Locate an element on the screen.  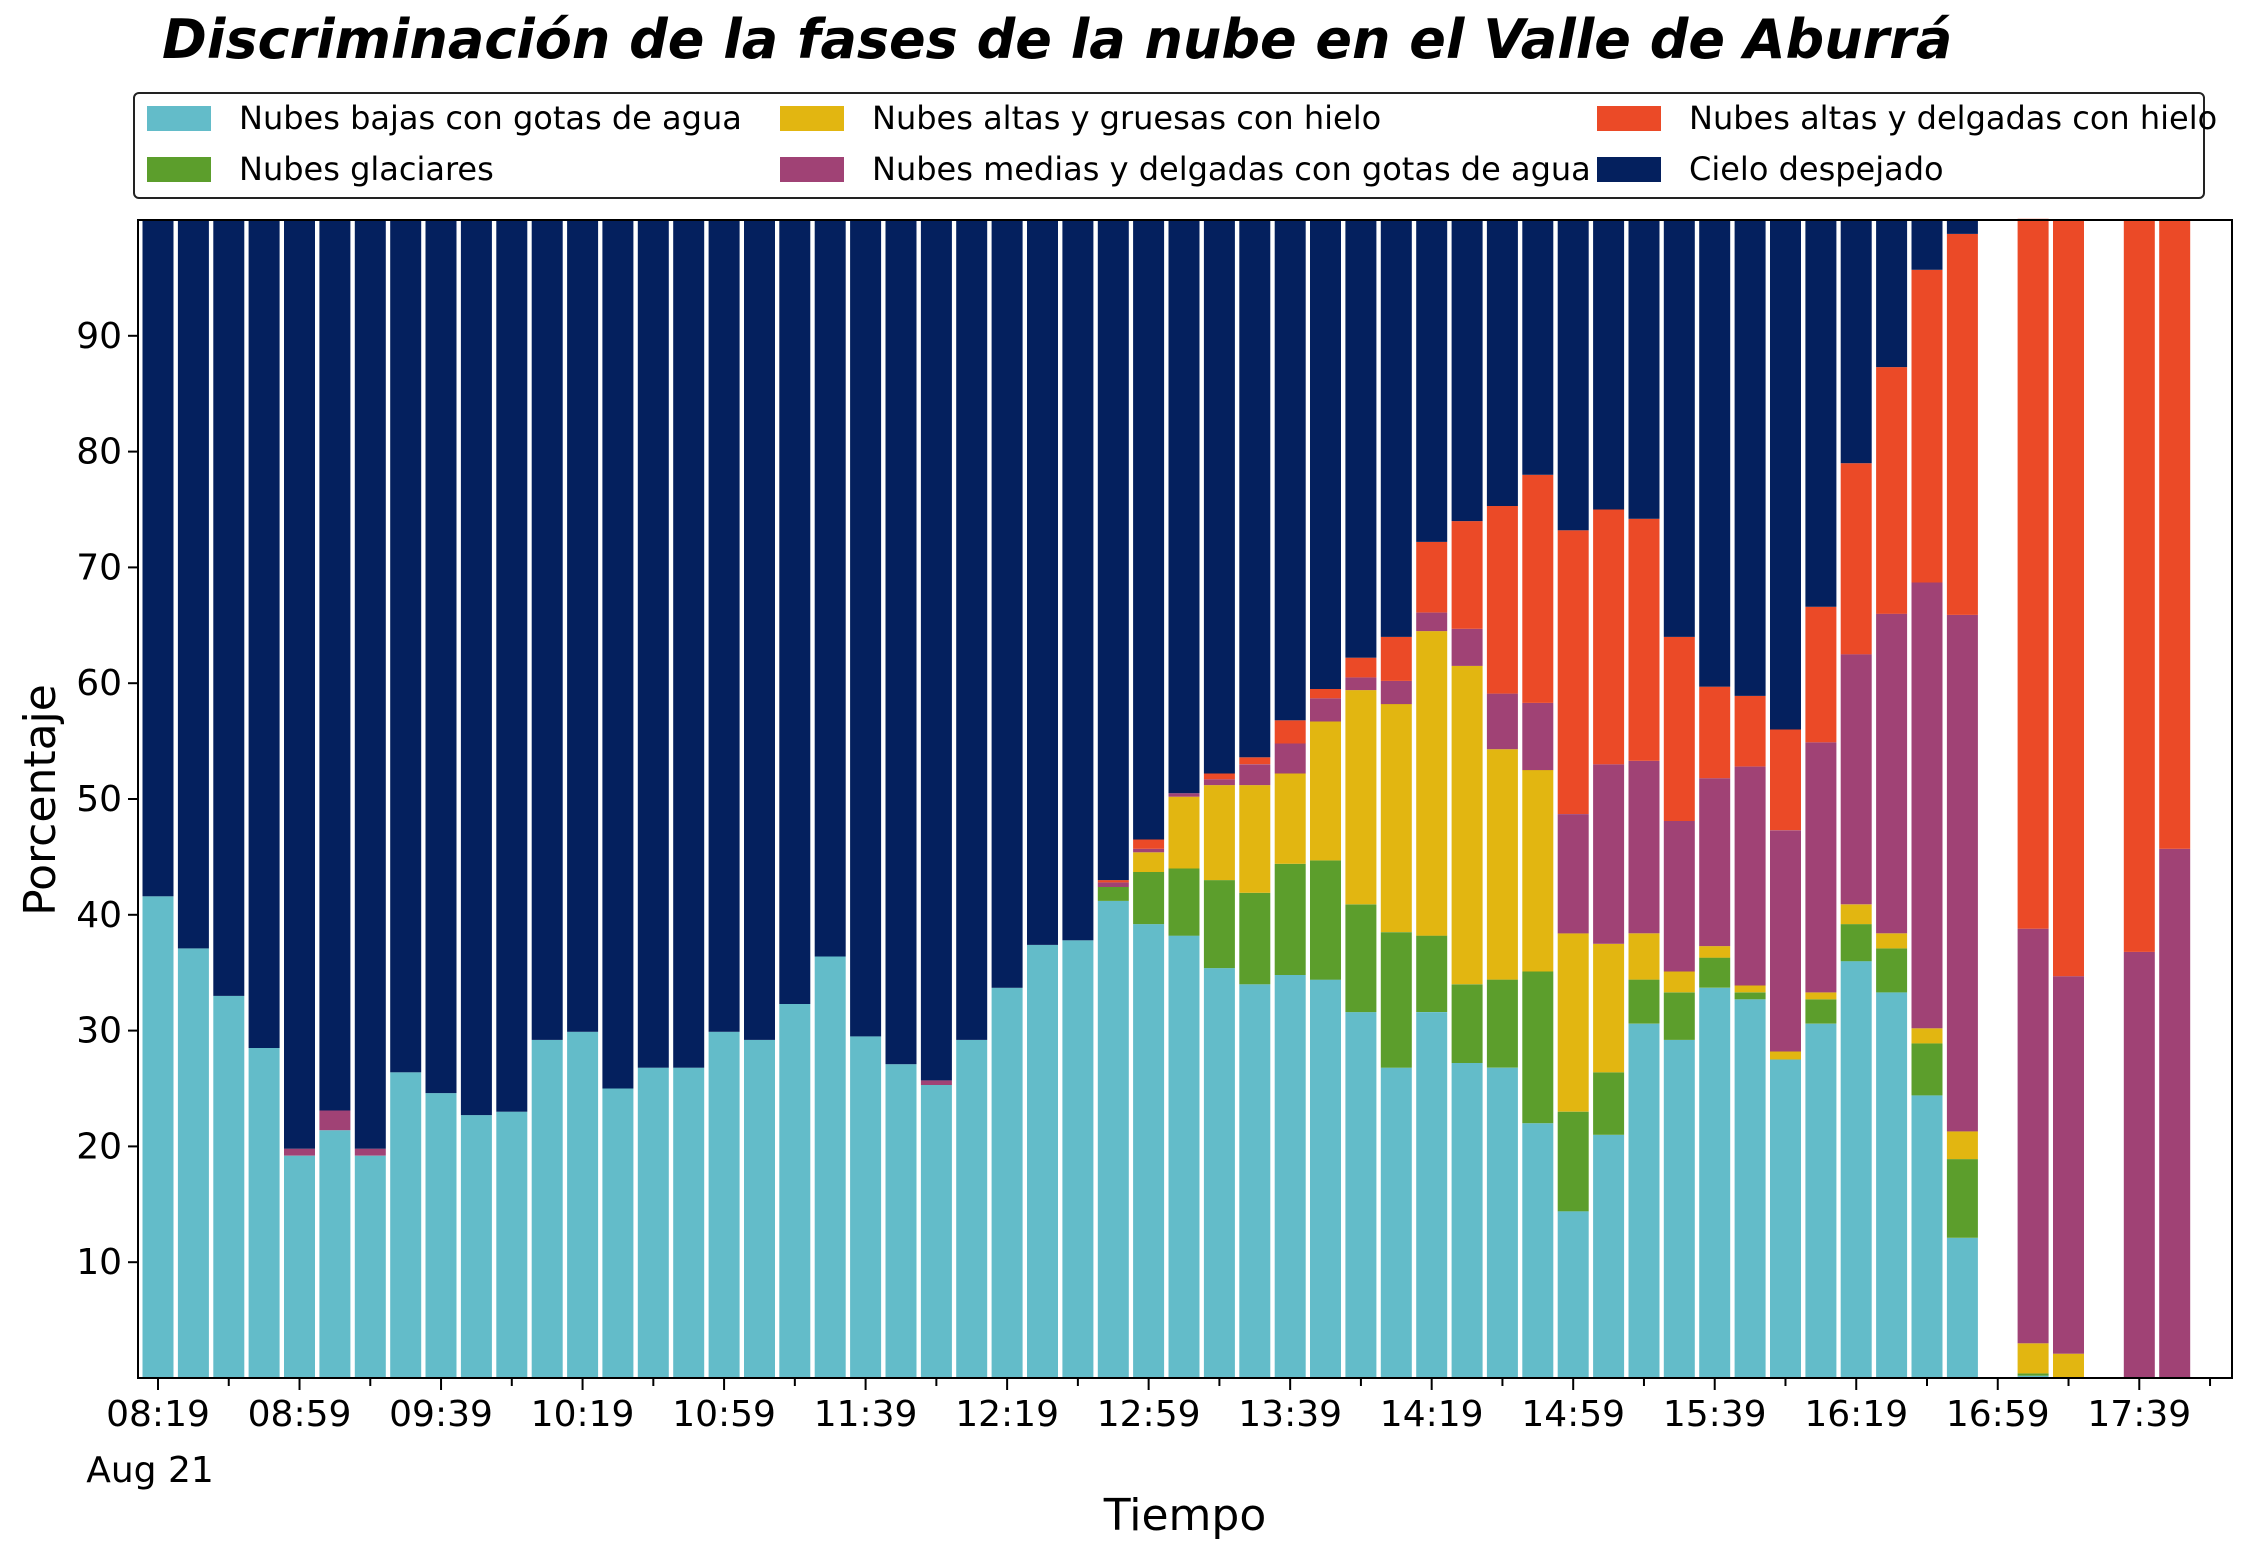
y-tick-label: 20 is located at coordinates (99, 1146).